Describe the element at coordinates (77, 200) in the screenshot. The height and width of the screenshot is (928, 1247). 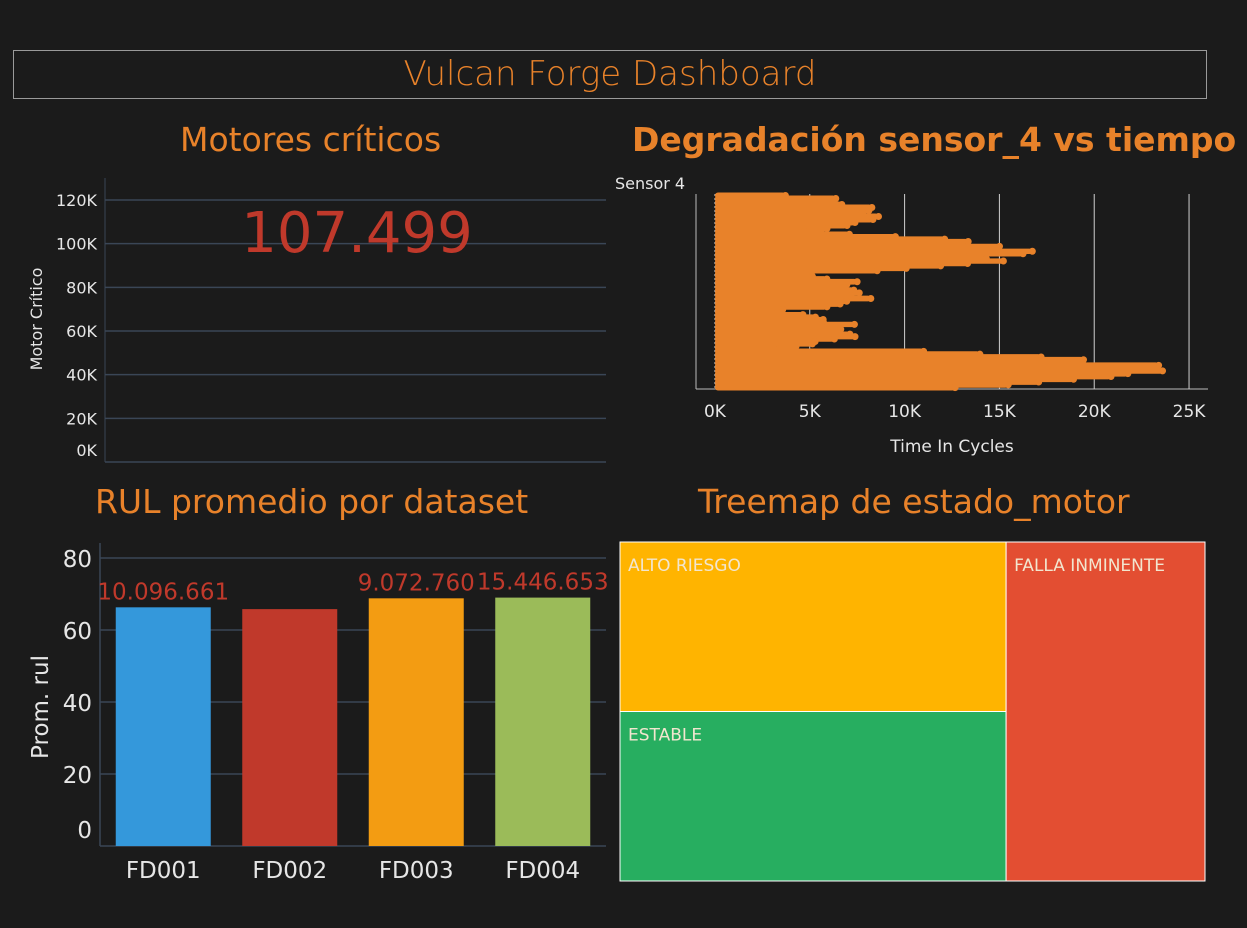
I see `kpi-y-tick-label: 120K` at that location.